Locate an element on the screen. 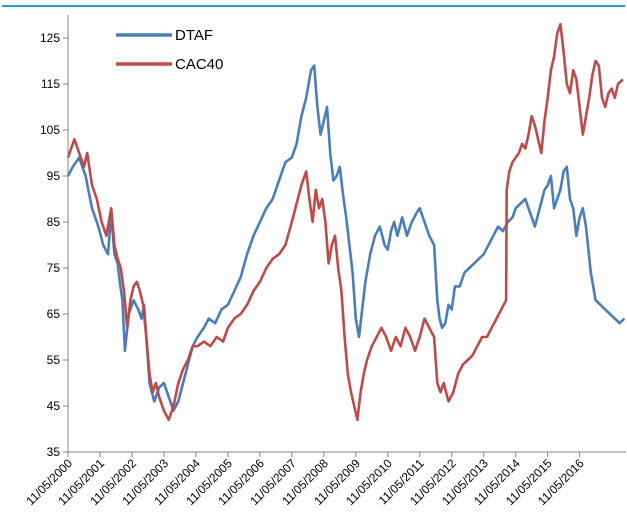  y-axis-ticks: 35 45 55 65 75 85 95 105 115 125 is located at coordinates (54, 245).